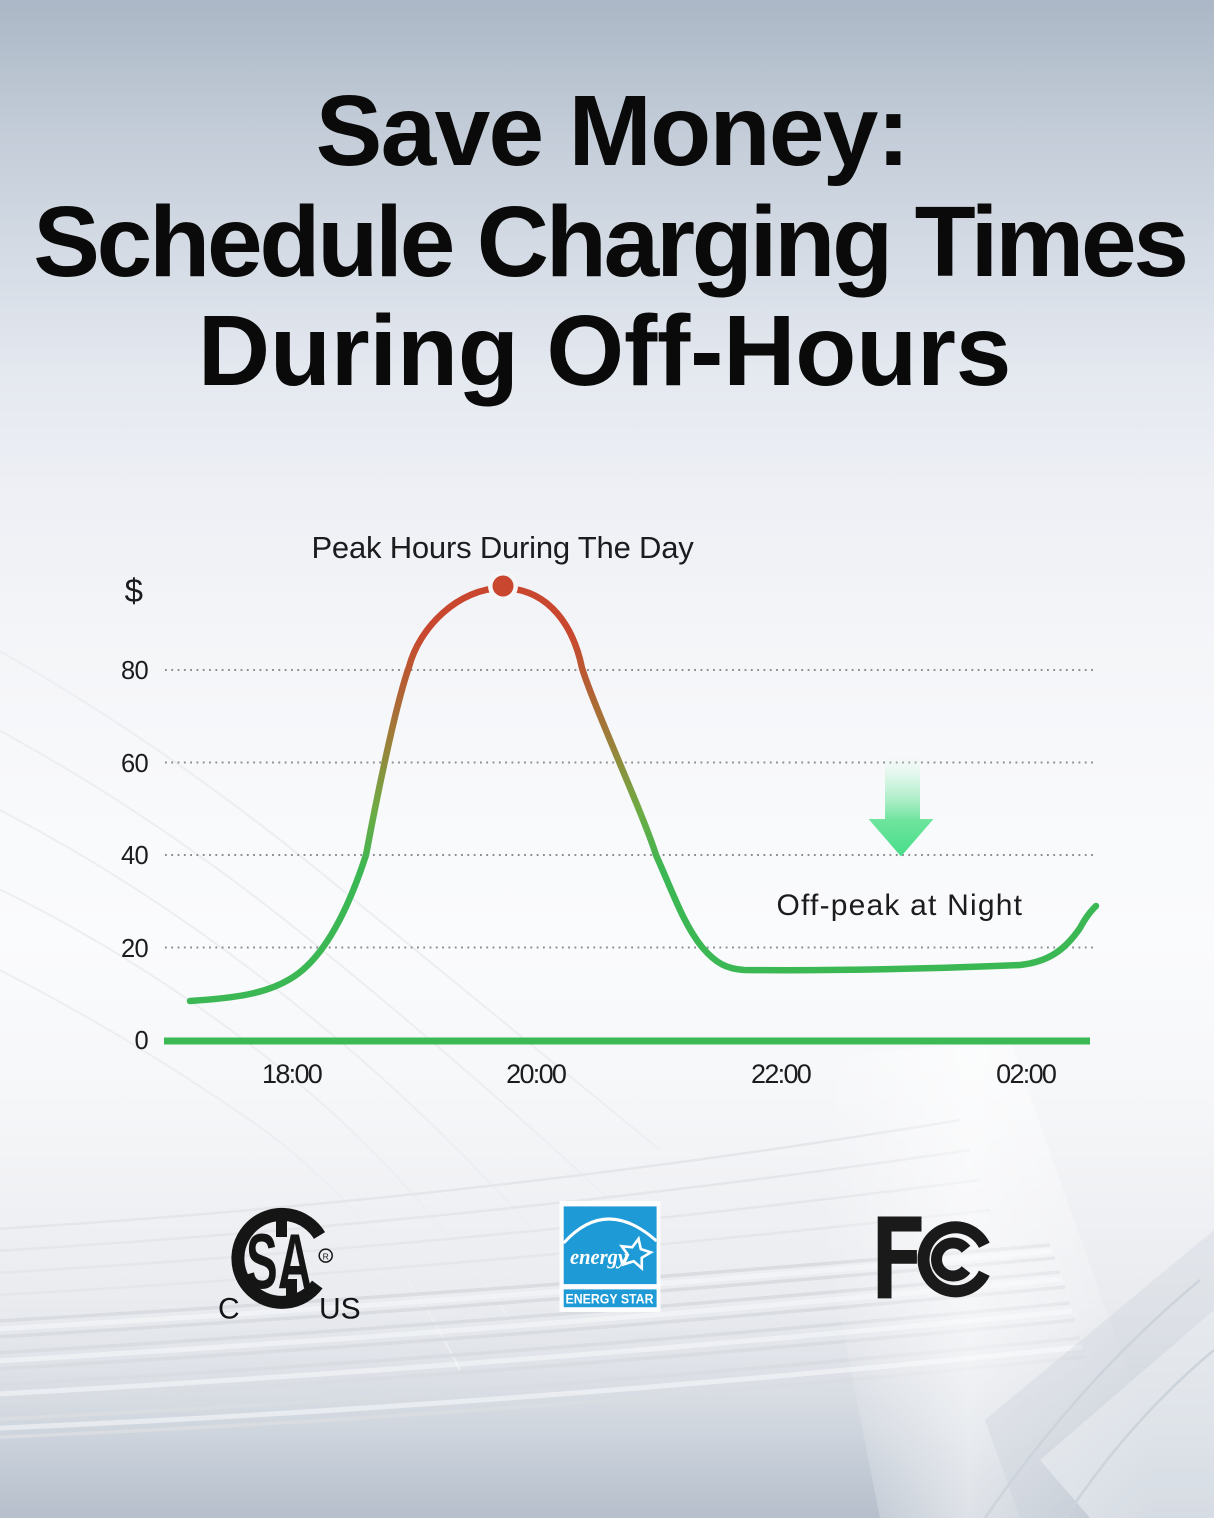 This screenshot has width=1214, height=1518. Describe the element at coordinates (229, 1309) in the screenshot. I see `svg-text: C` at that location.